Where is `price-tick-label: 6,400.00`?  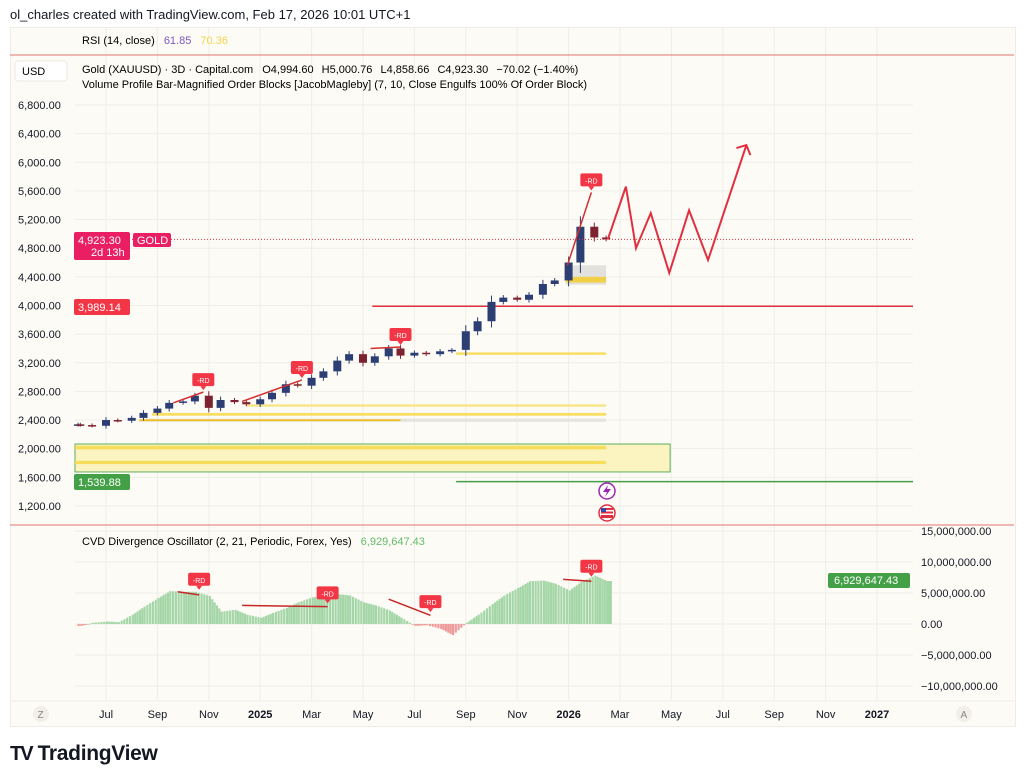
price-tick-label: 6,400.00 is located at coordinates (39, 135).